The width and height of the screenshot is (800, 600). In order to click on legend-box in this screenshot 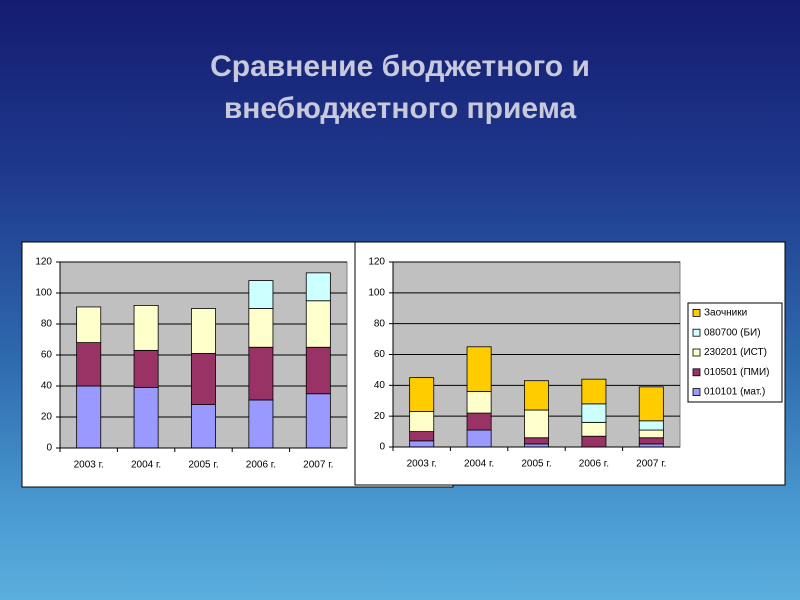, I will do `click(735, 352)`.